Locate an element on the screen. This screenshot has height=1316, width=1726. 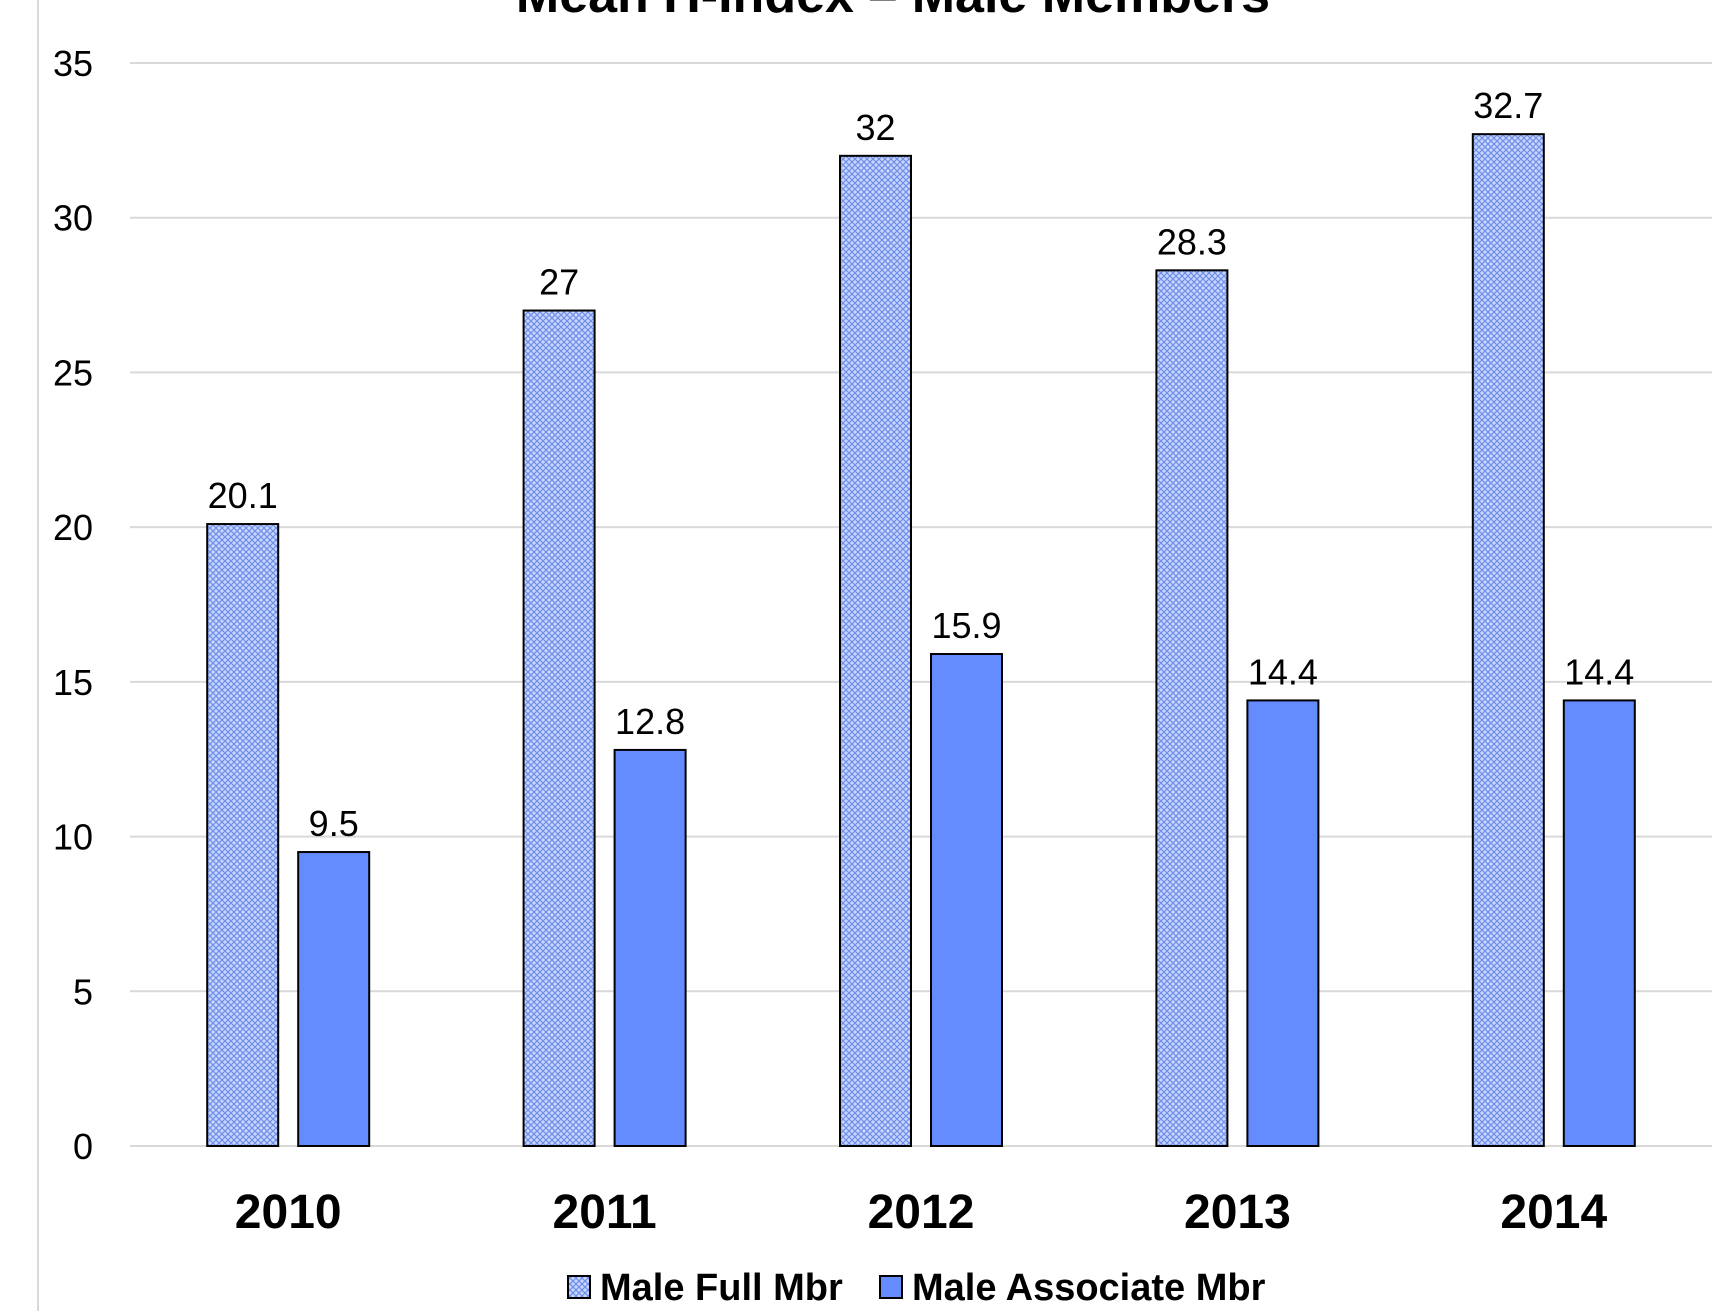
data-label: 28.3 is located at coordinates (1192, 241).